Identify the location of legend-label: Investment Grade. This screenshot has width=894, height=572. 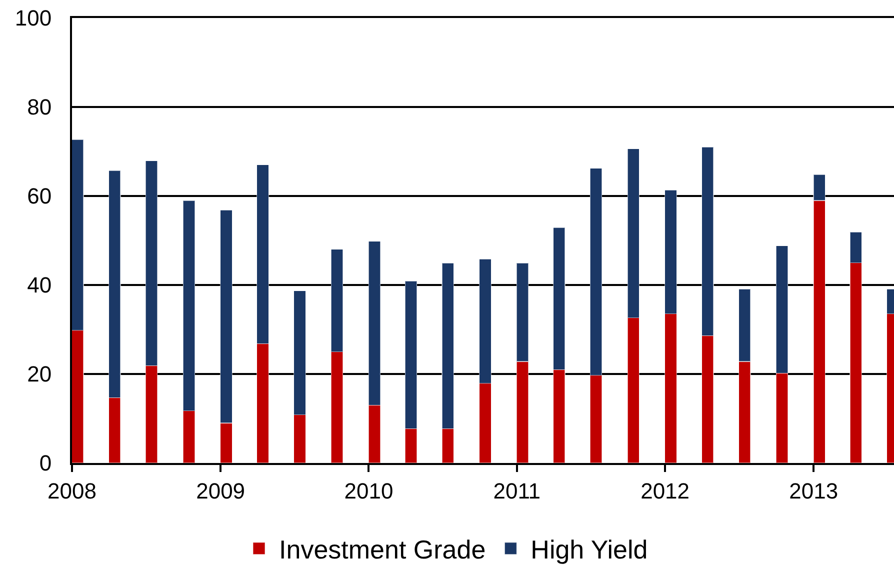
(382, 549).